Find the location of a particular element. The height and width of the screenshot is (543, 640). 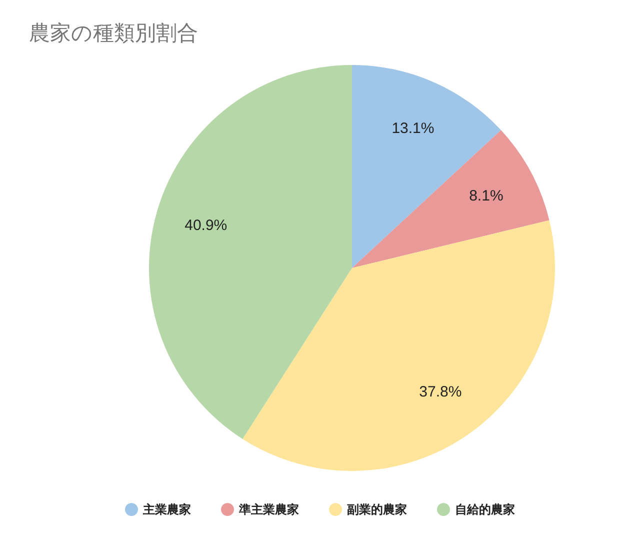

chart-title: 農家の種類別割合 is located at coordinates (113, 33).